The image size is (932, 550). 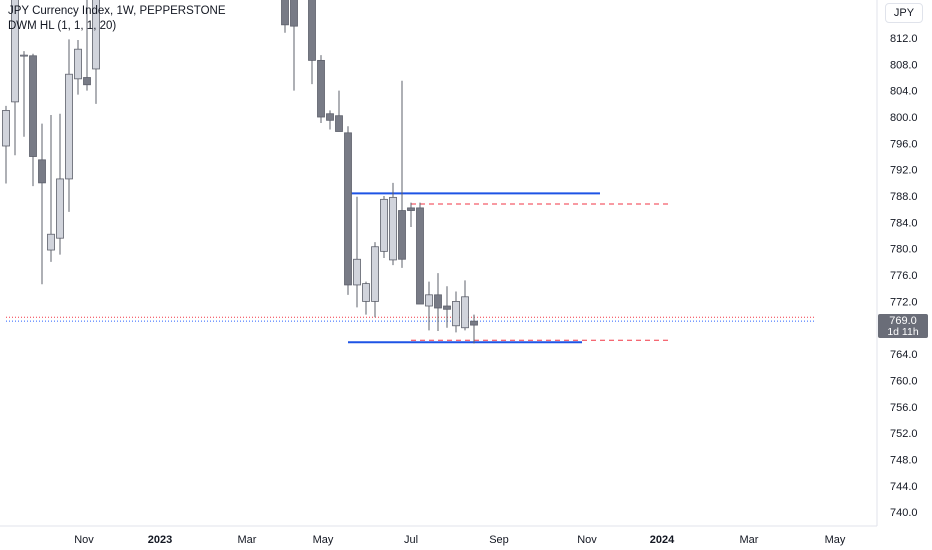 What do you see at coordinates (587, 540) in the screenshot?
I see `time-tick-label: Nov` at bounding box center [587, 540].